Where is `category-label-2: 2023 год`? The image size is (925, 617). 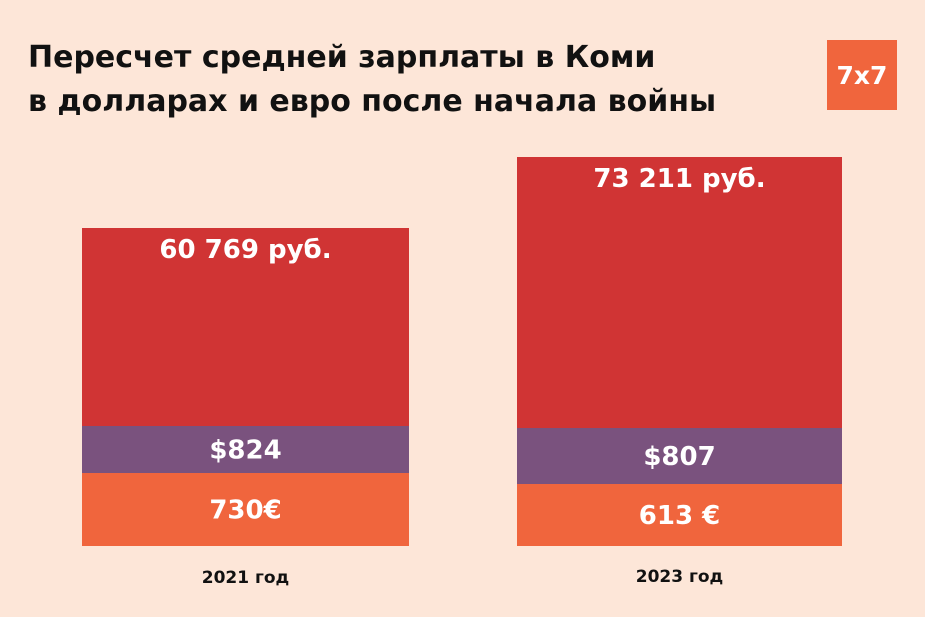
category-label-2: 2023 год is located at coordinates (680, 577).